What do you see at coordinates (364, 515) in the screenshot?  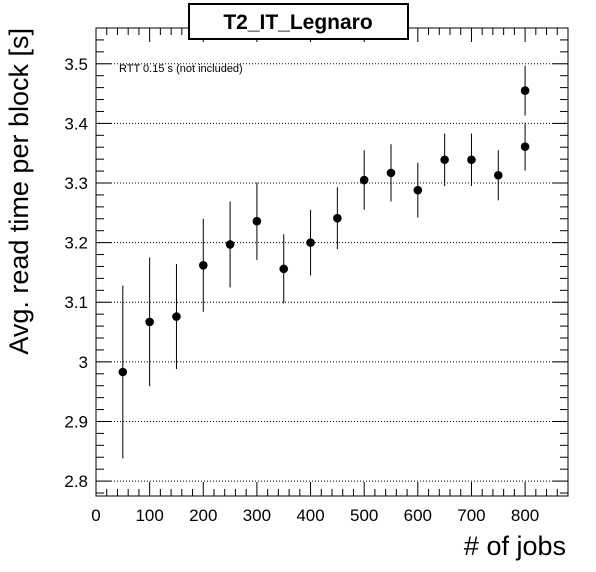 I see `x-tick-label: 500` at bounding box center [364, 515].